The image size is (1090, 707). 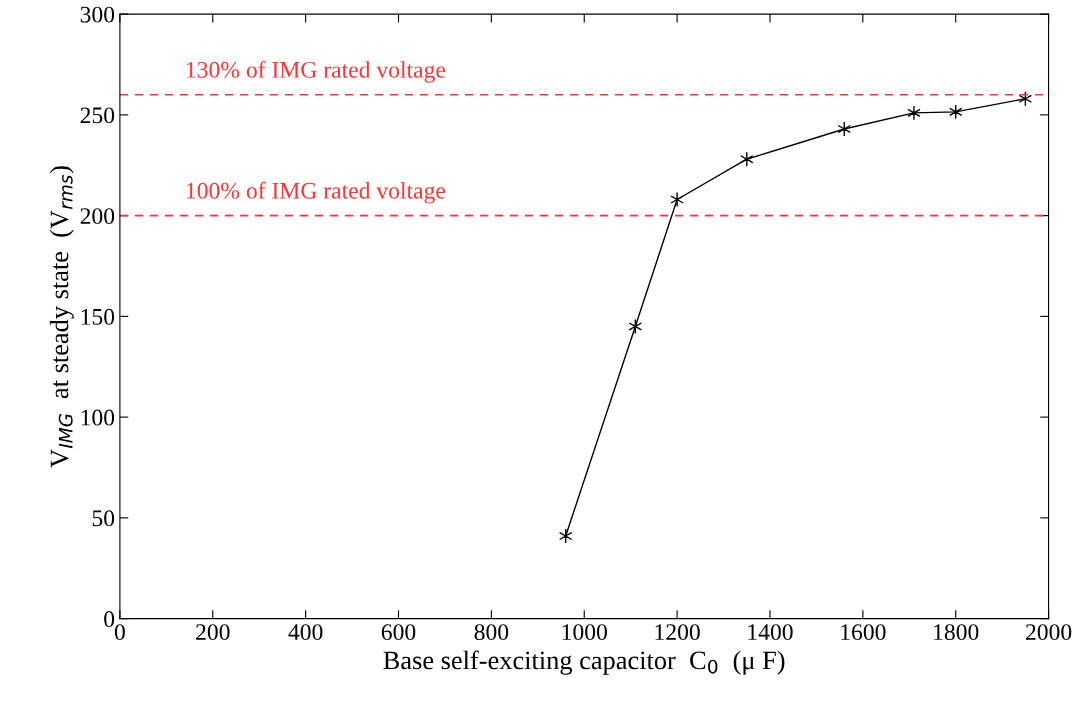 What do you see at coordinates (1049, 632) in the screenshot?
I see `x-tick-label: 2000` at bounding box center [1049, 632].